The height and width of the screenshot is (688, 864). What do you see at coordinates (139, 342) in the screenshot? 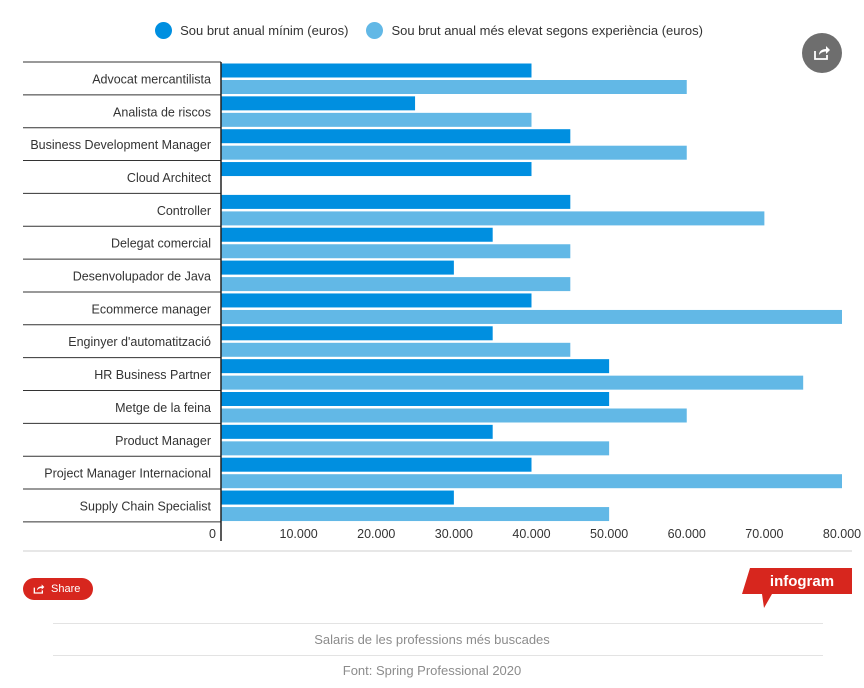
I see `category-label: Enginyer d'automatització` at bounding box center [139, 342].